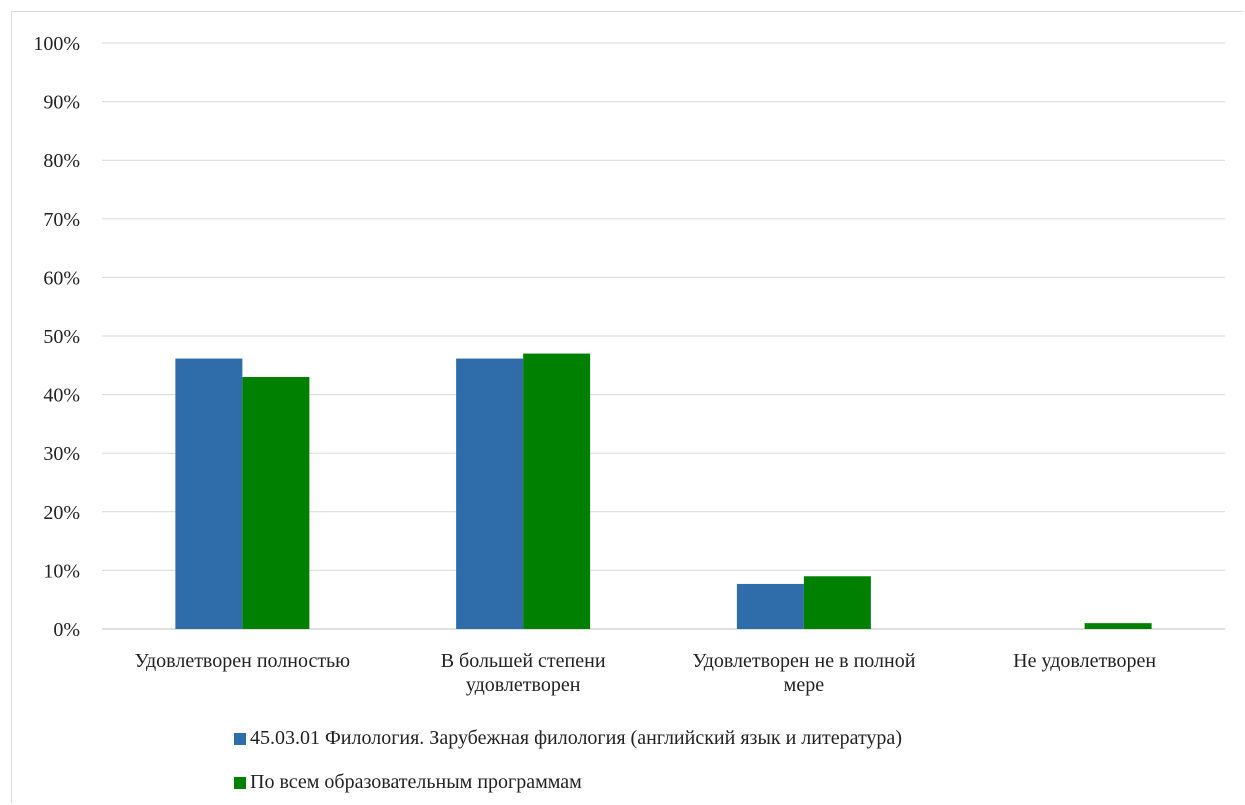 This screenshot has height=805, width=1245. What do you see at coordinates (61, 103) in the screenshot?
I see `y-tick-label: 90%` at bounding box center [61, 103].